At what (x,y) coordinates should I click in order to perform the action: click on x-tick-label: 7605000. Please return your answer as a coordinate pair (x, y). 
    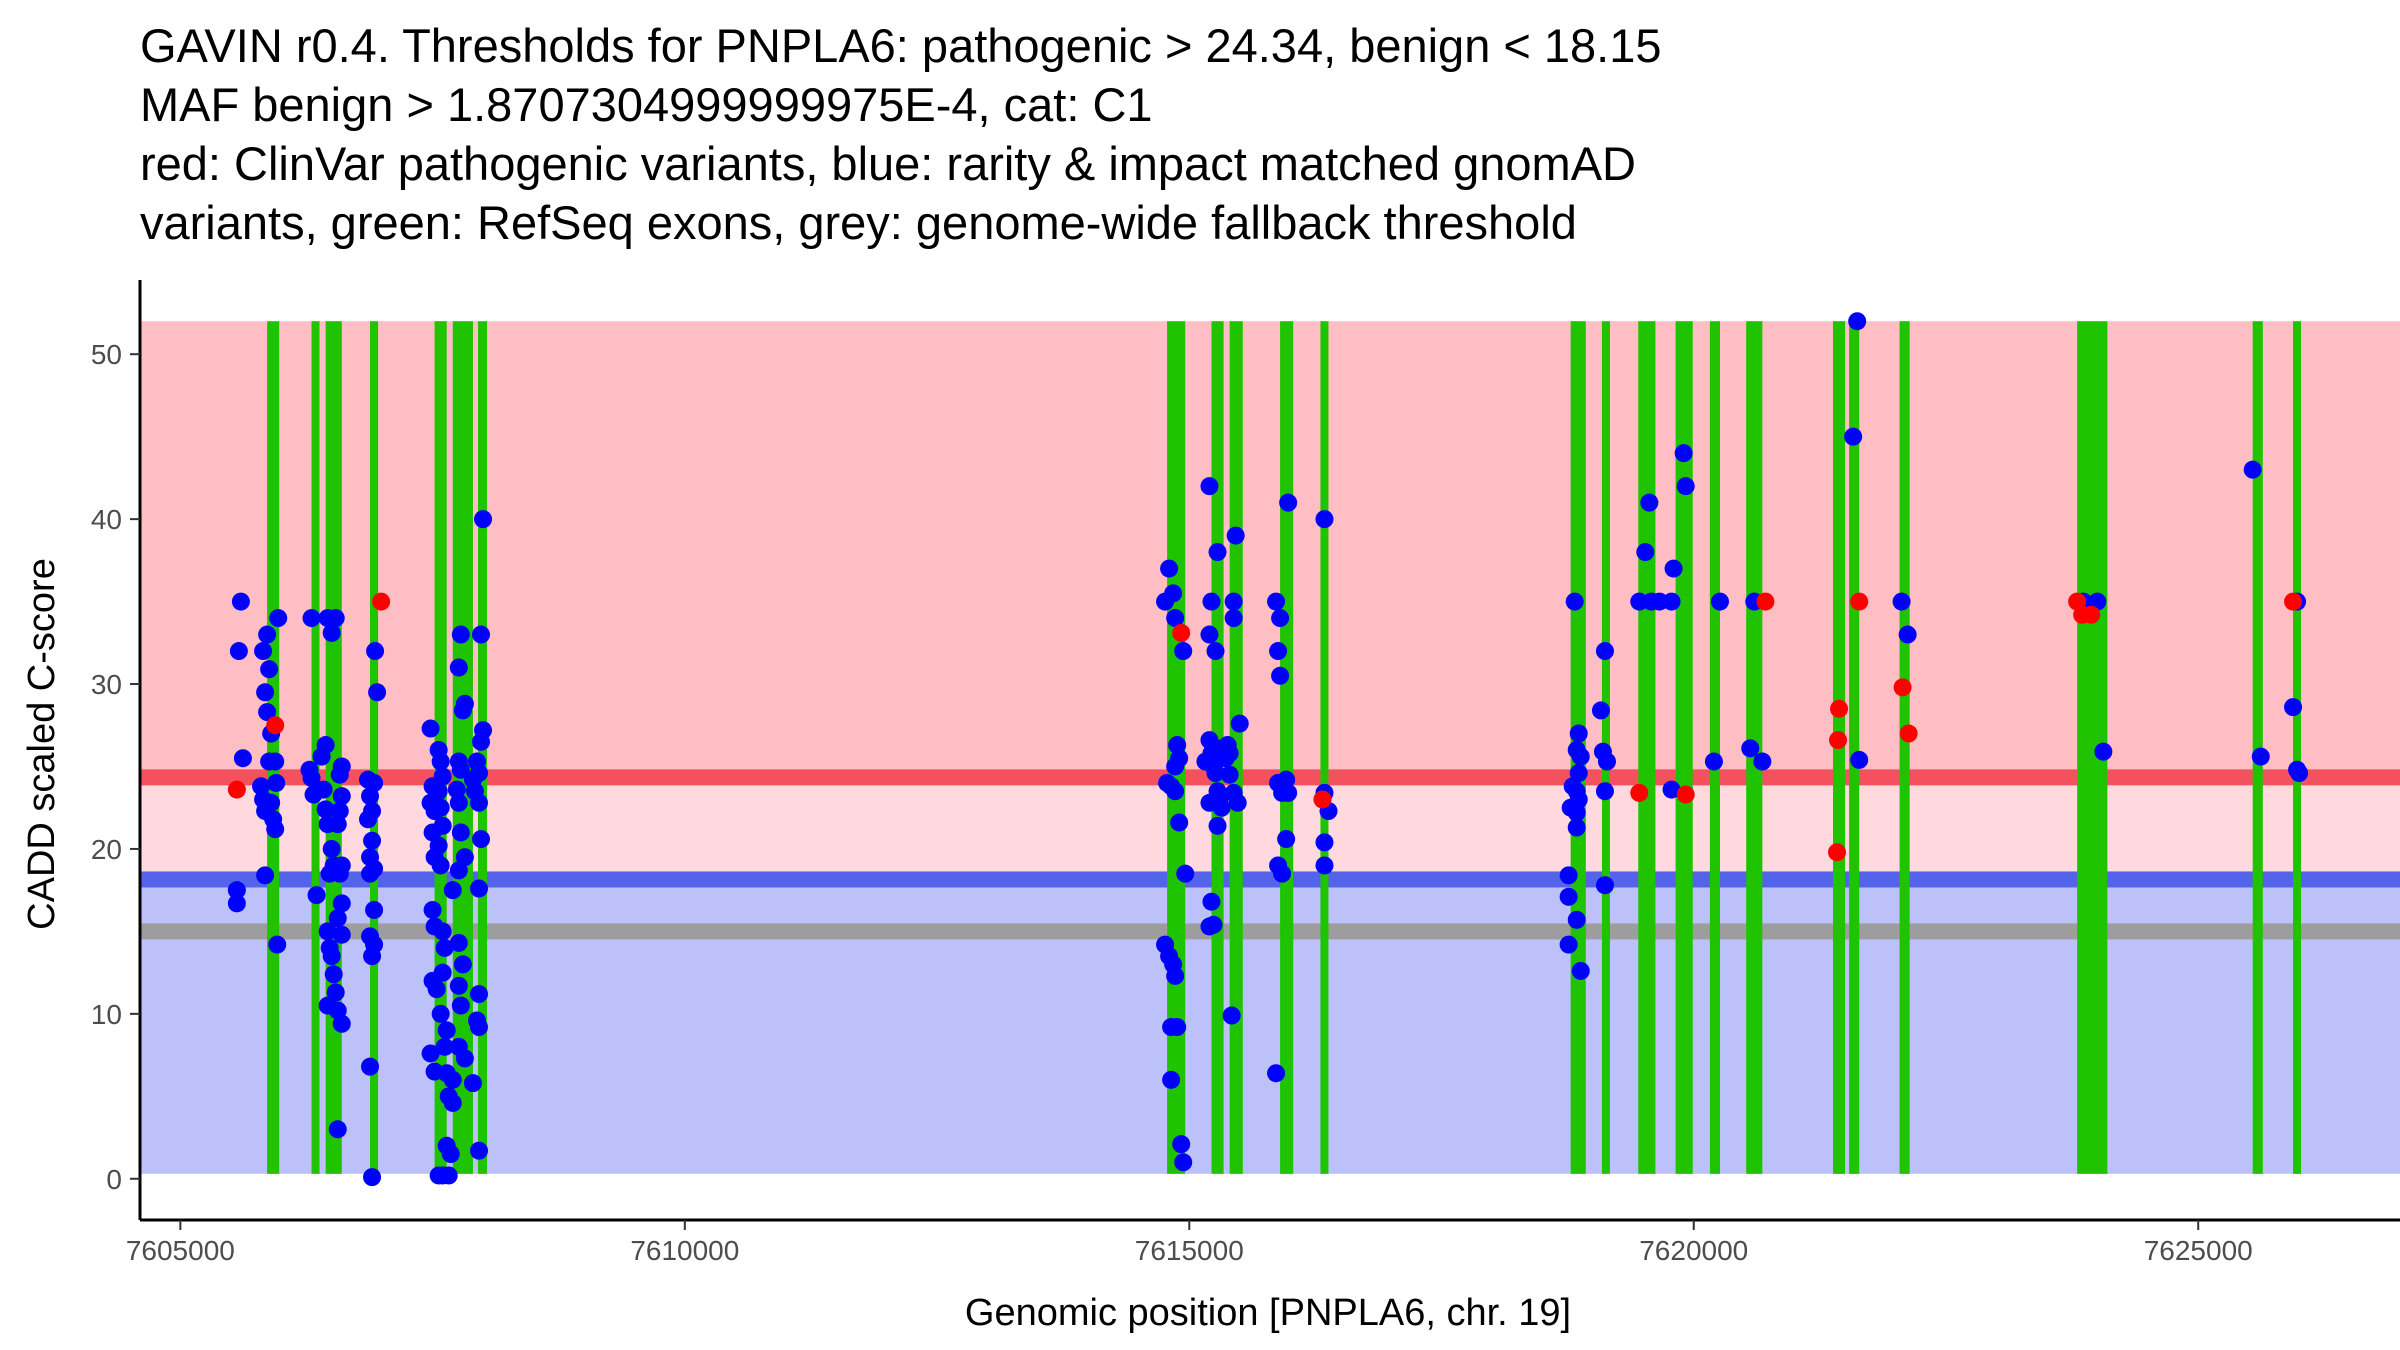
    Looking at the image, I should click on (180, 1250).